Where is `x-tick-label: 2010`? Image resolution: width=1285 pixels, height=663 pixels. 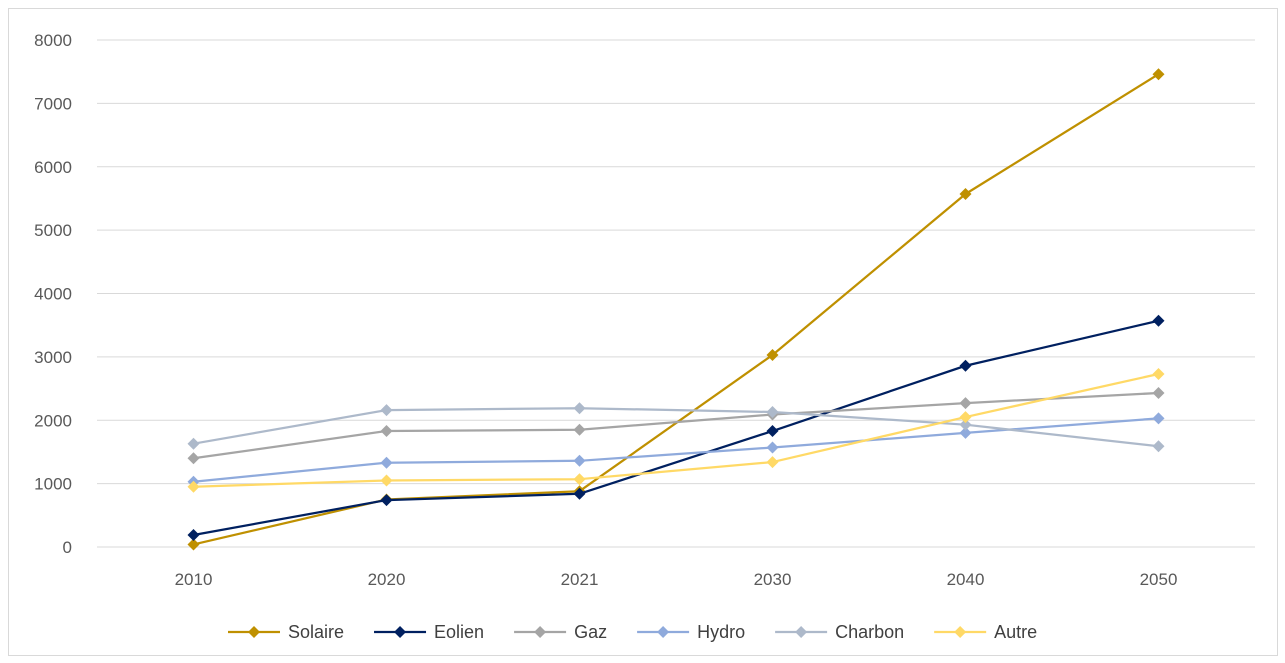
x-tick-label: 2010 is located at coordinates (194, 579).